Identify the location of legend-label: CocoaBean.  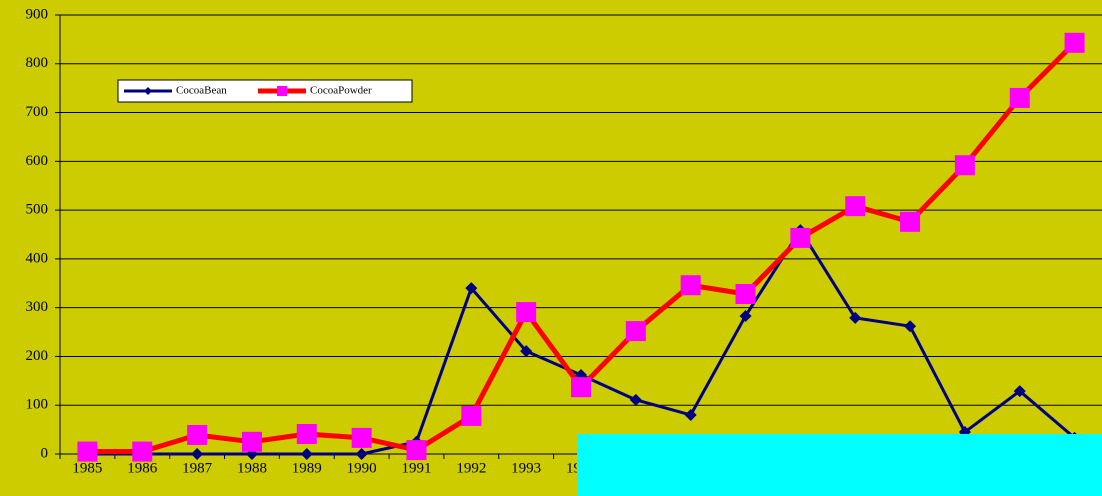
(201, 91).